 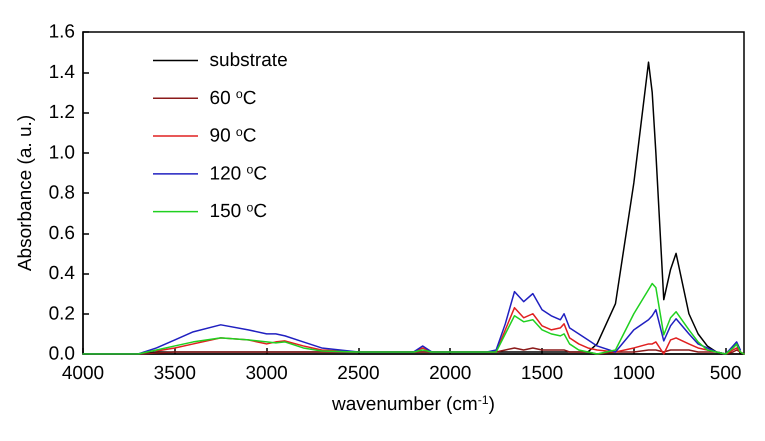 What do you see at coordinates (61, 313) in the screenshot?
I see `y-tick-label: 0.2` at bounding box center [61, 313].